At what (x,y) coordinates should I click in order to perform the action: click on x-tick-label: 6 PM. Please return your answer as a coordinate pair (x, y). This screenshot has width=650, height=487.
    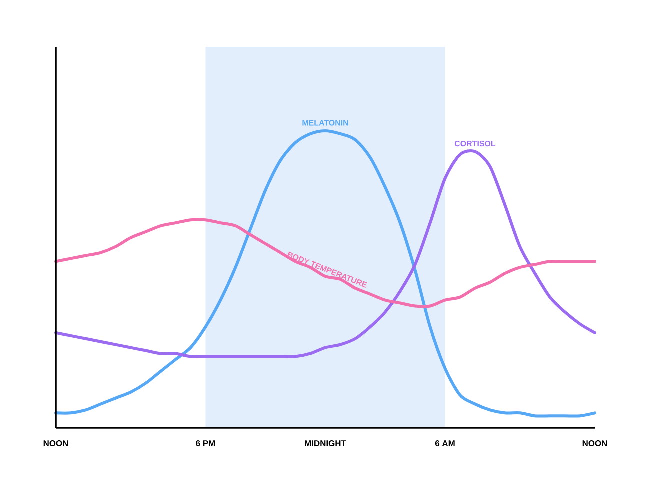
    Looking at the image, I should click on (206, 443).